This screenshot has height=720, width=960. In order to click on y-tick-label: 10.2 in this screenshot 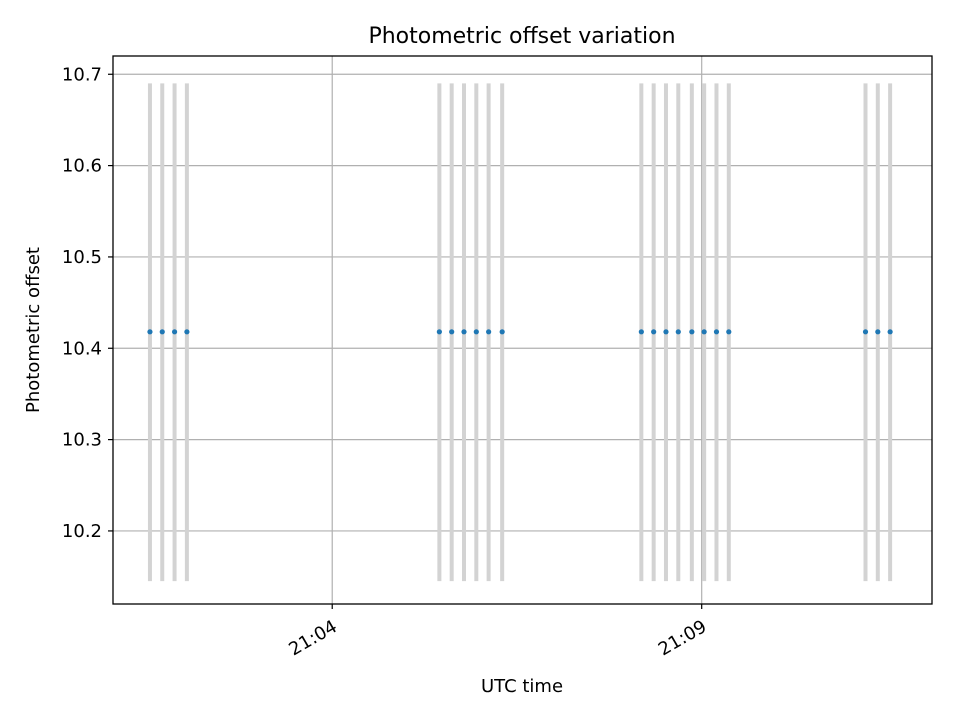, I will do `click(82, 531)`.